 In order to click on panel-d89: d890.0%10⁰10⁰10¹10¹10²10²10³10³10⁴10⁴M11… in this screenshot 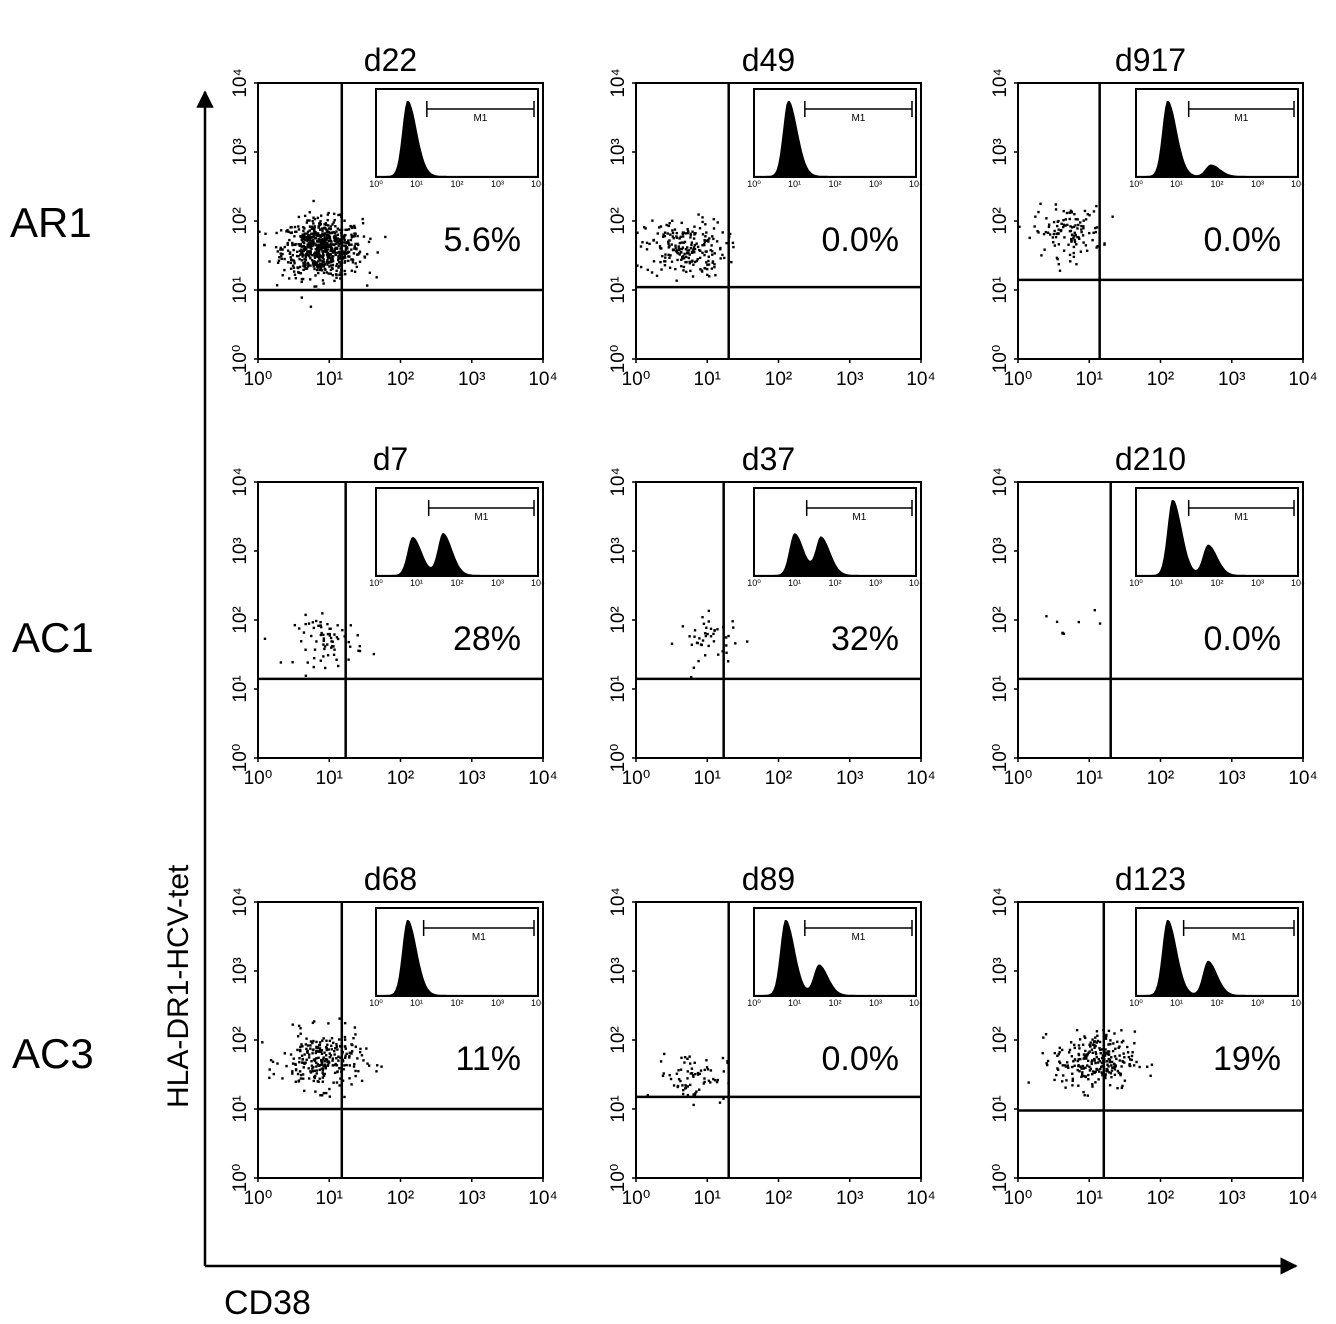, I will do `click(772, 1035)`.